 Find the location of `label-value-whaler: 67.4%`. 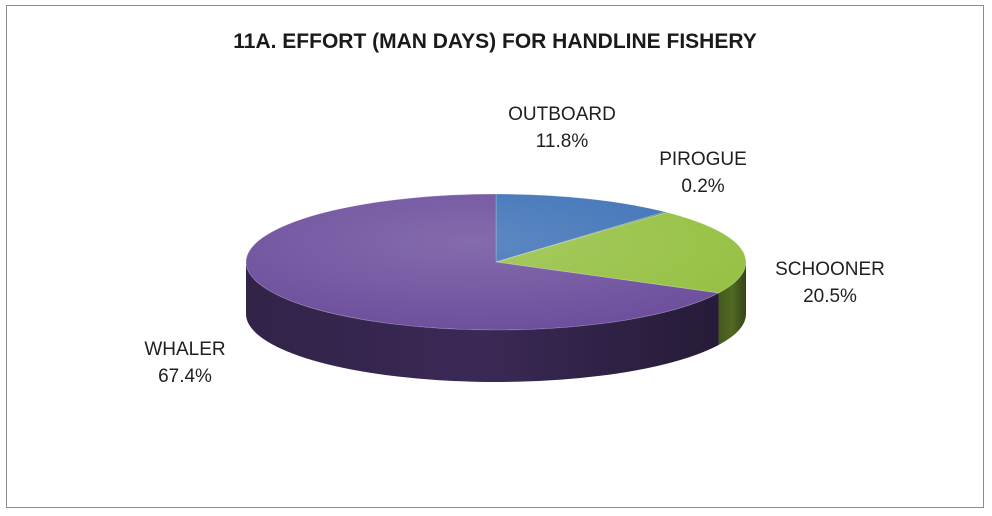

label-value-whaler: 67.4% is located at coordinates (185, 376).